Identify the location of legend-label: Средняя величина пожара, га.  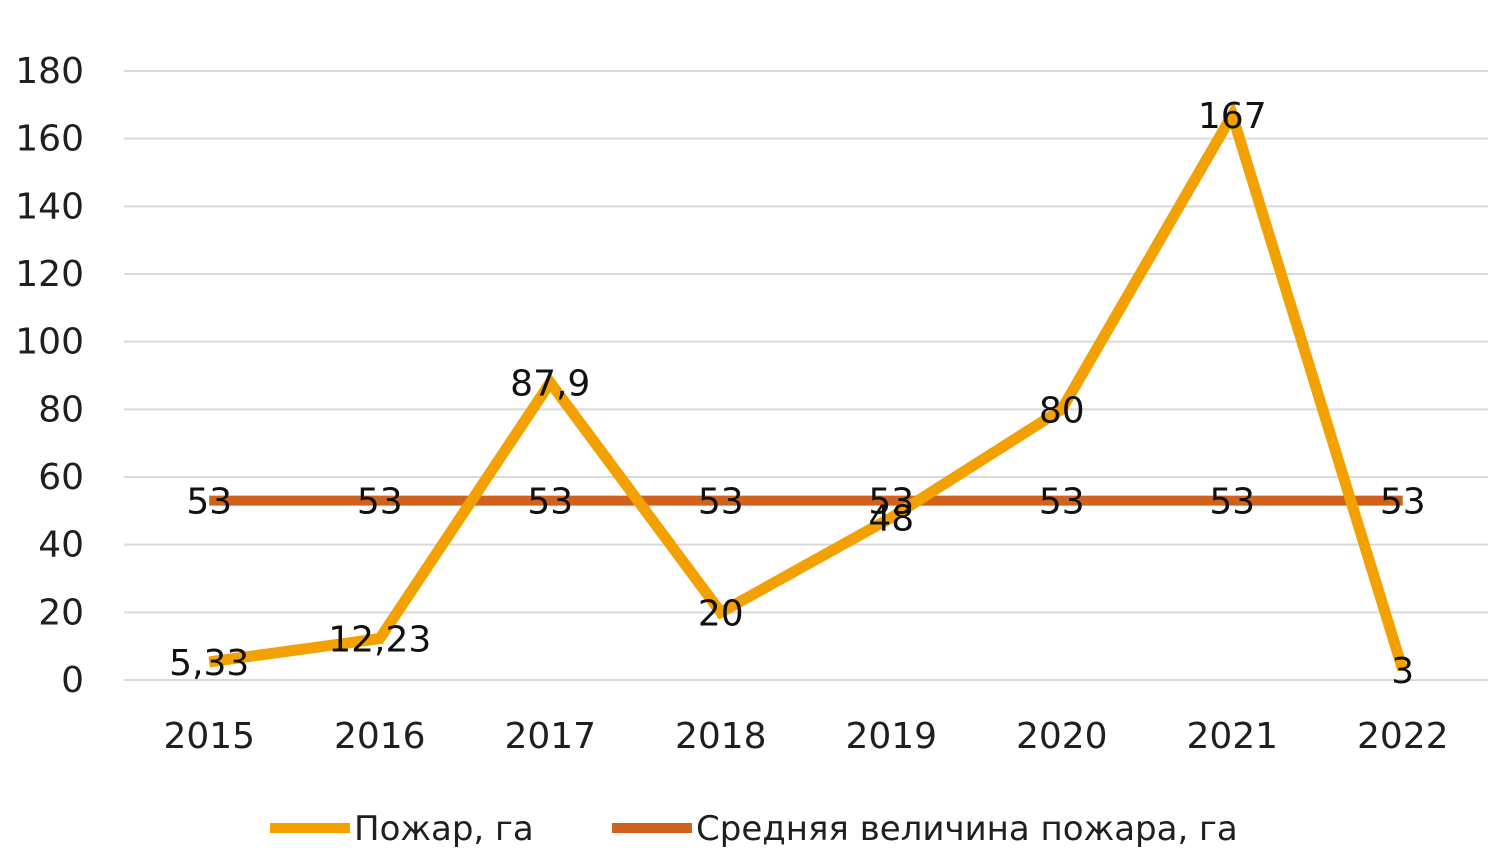
(967, 829).